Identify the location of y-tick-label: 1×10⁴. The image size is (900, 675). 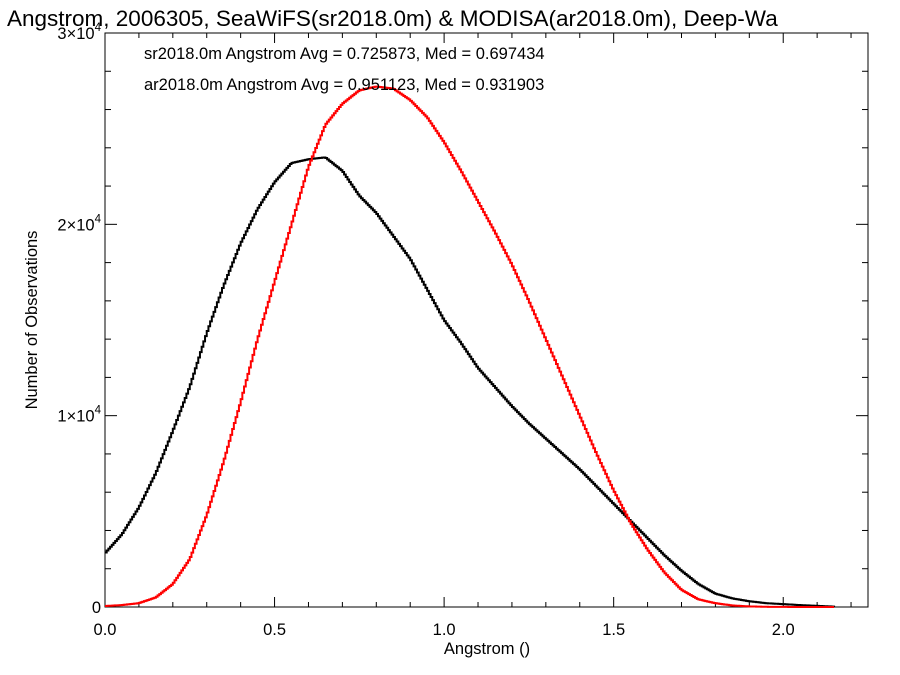
(79, 415).